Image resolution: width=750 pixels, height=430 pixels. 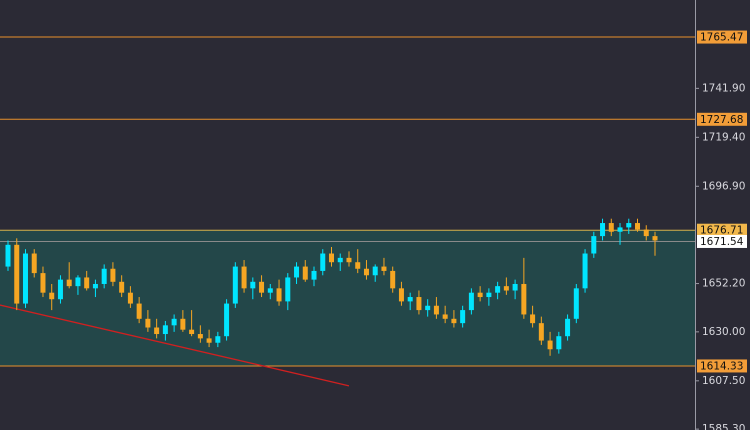 What do you see at coordinates (723, 284) in the screenshot?
I see `y-tick-label: 1652.20` at bounding box center [723, 284].